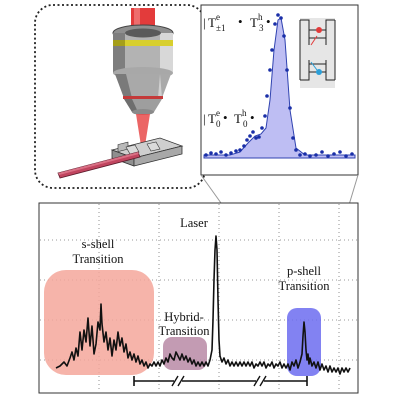 The image size is (400, 400). Describe the element at coordinates (220, 381) in the screenshot. I see `scale-bar` at that location.